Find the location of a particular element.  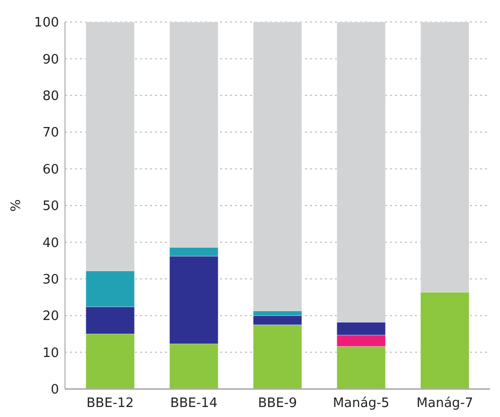

y-tick-label: 20 is located at coordinates (50, 316).